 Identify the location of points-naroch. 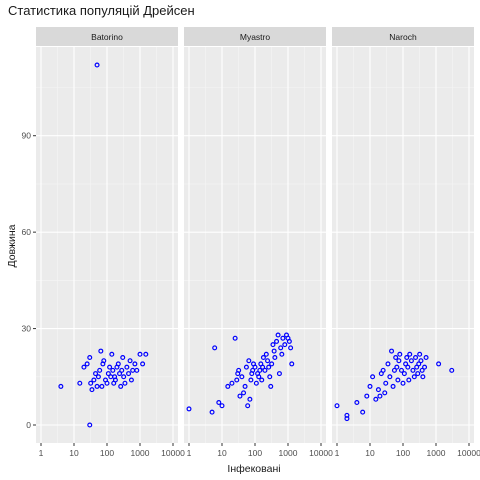
(394, 385).